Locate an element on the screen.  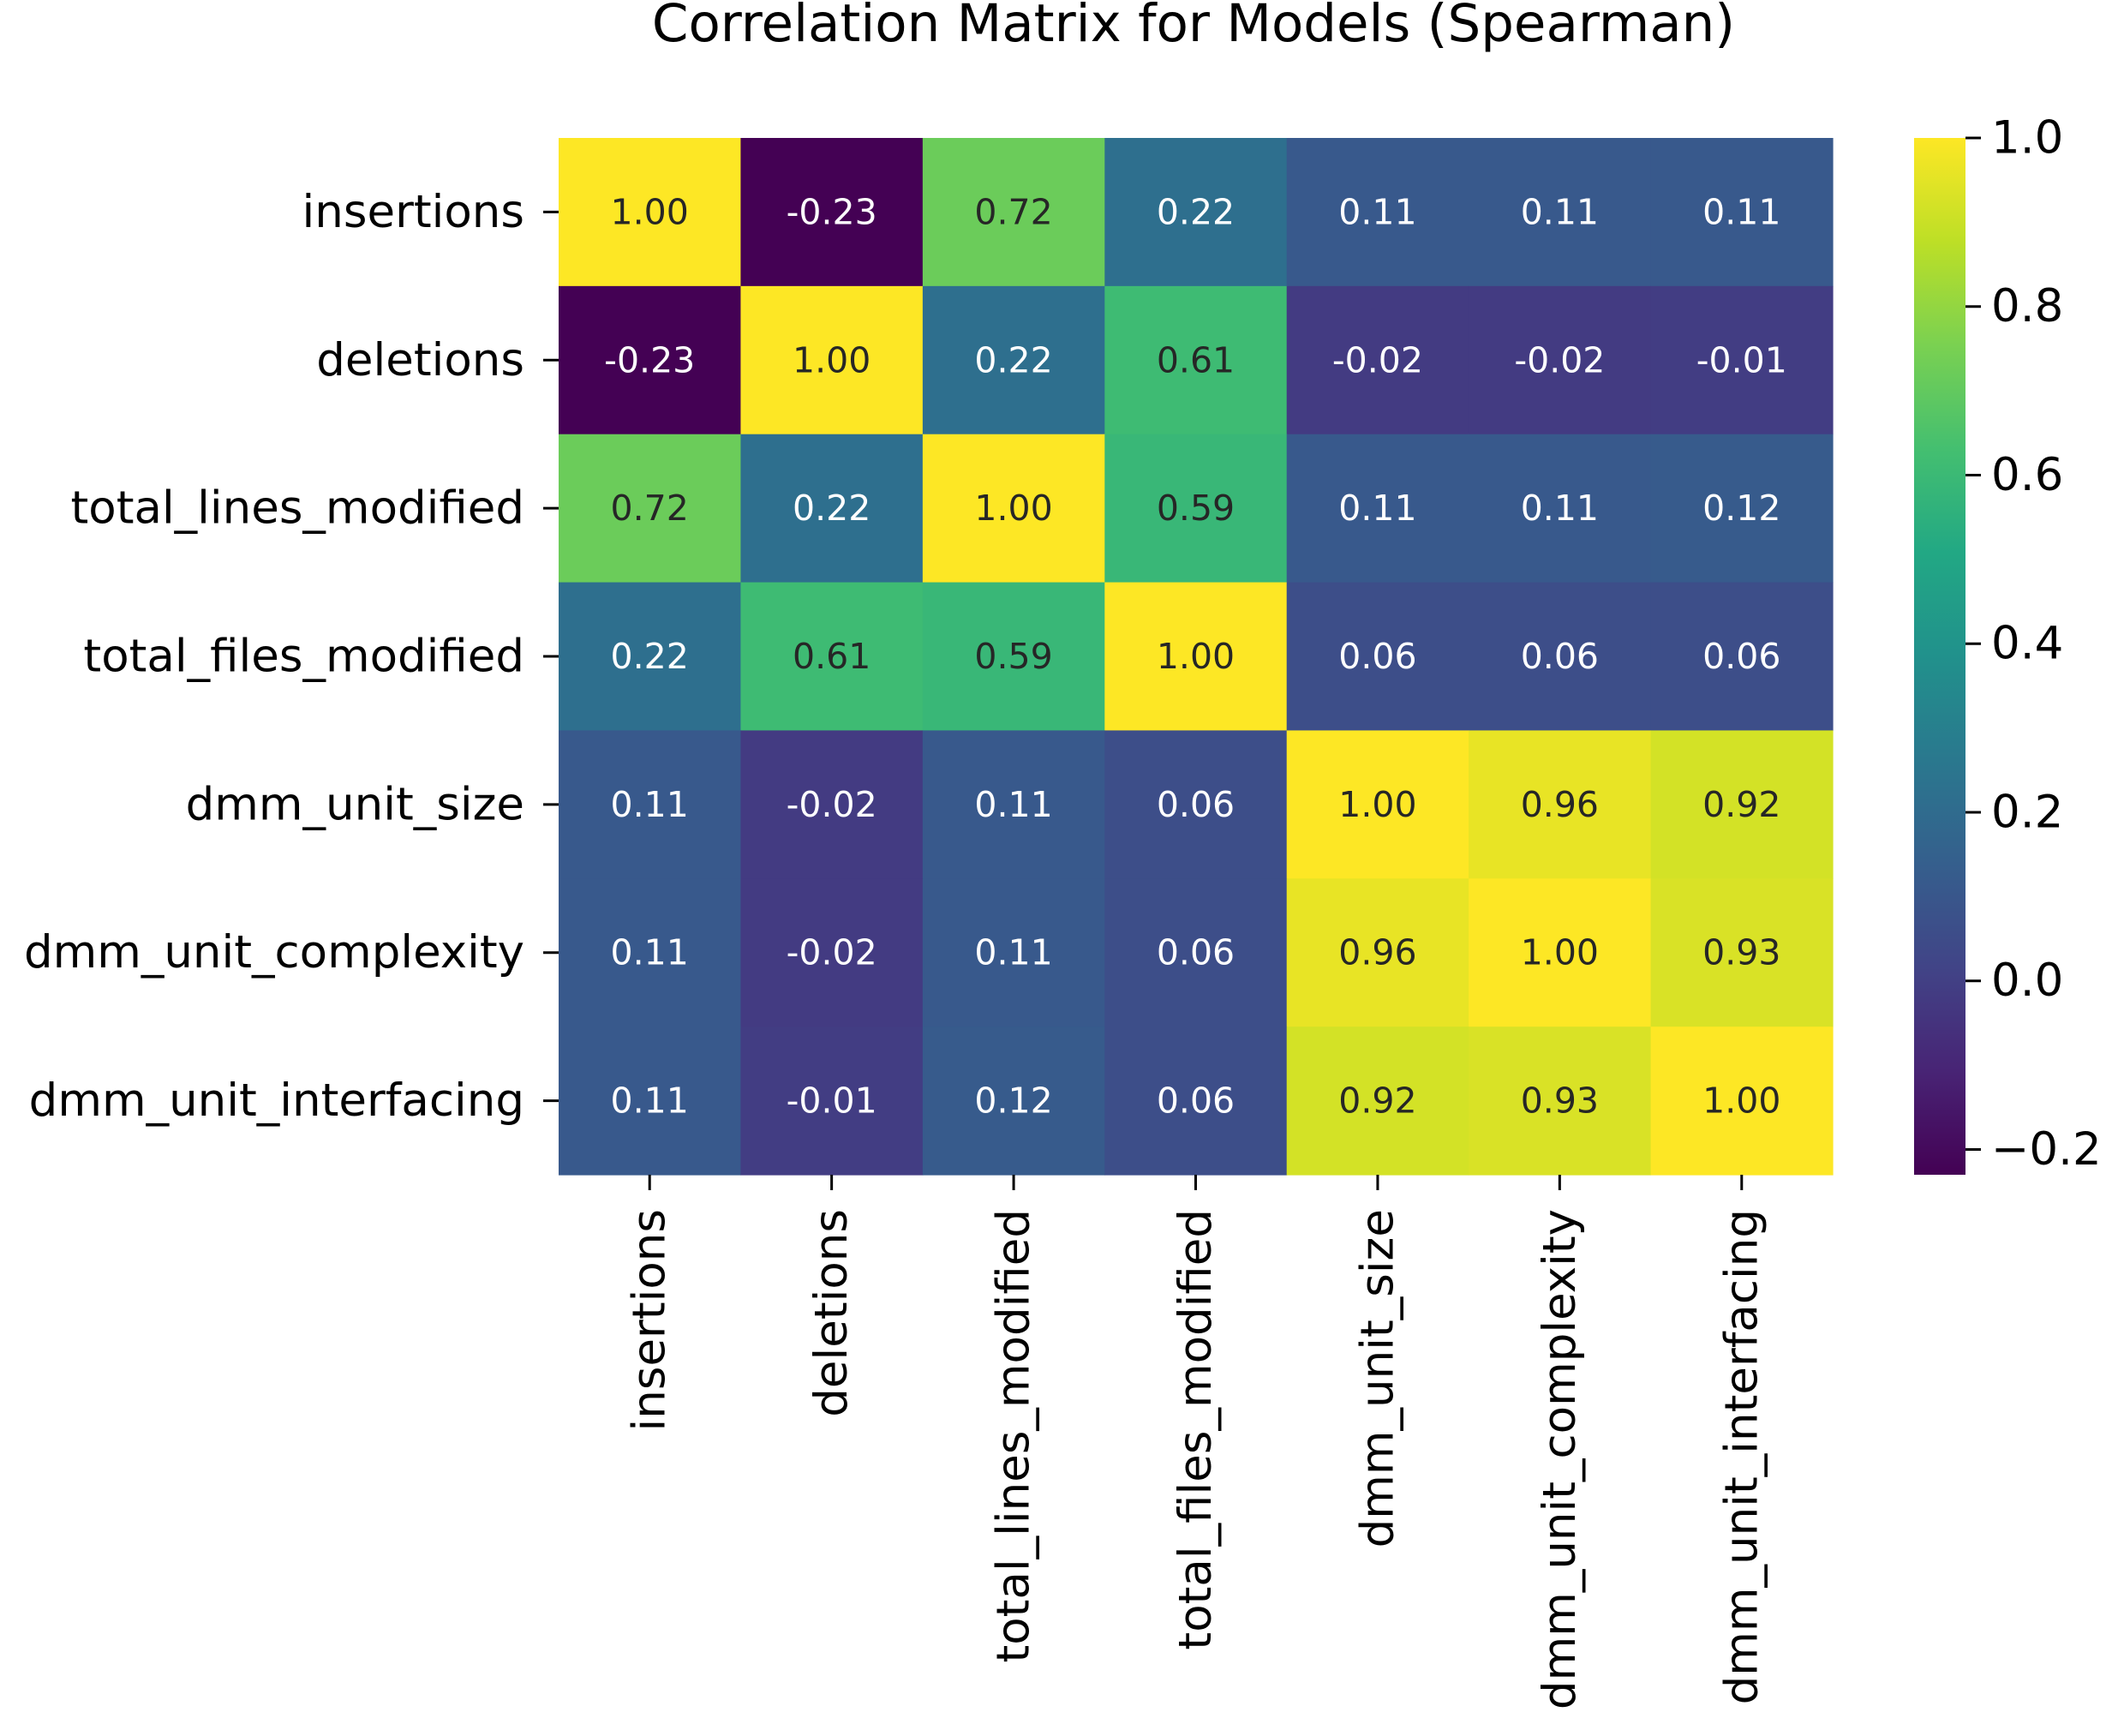
row-tick-label: insertions is located at coordinates (413, 212).